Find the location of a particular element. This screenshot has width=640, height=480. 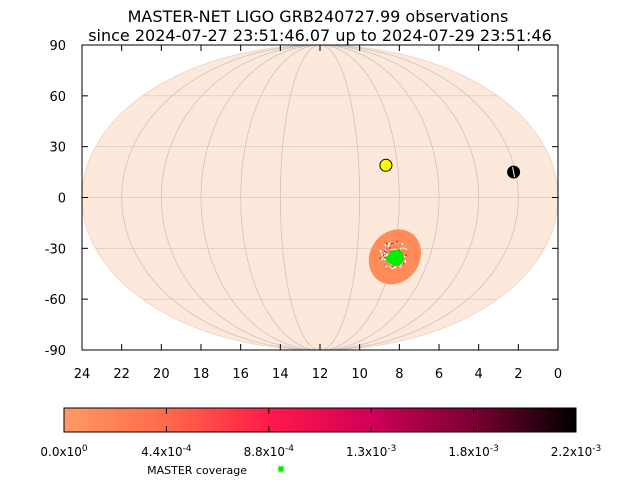

y-tick-label: 90 is located at coordinates (57, 46).